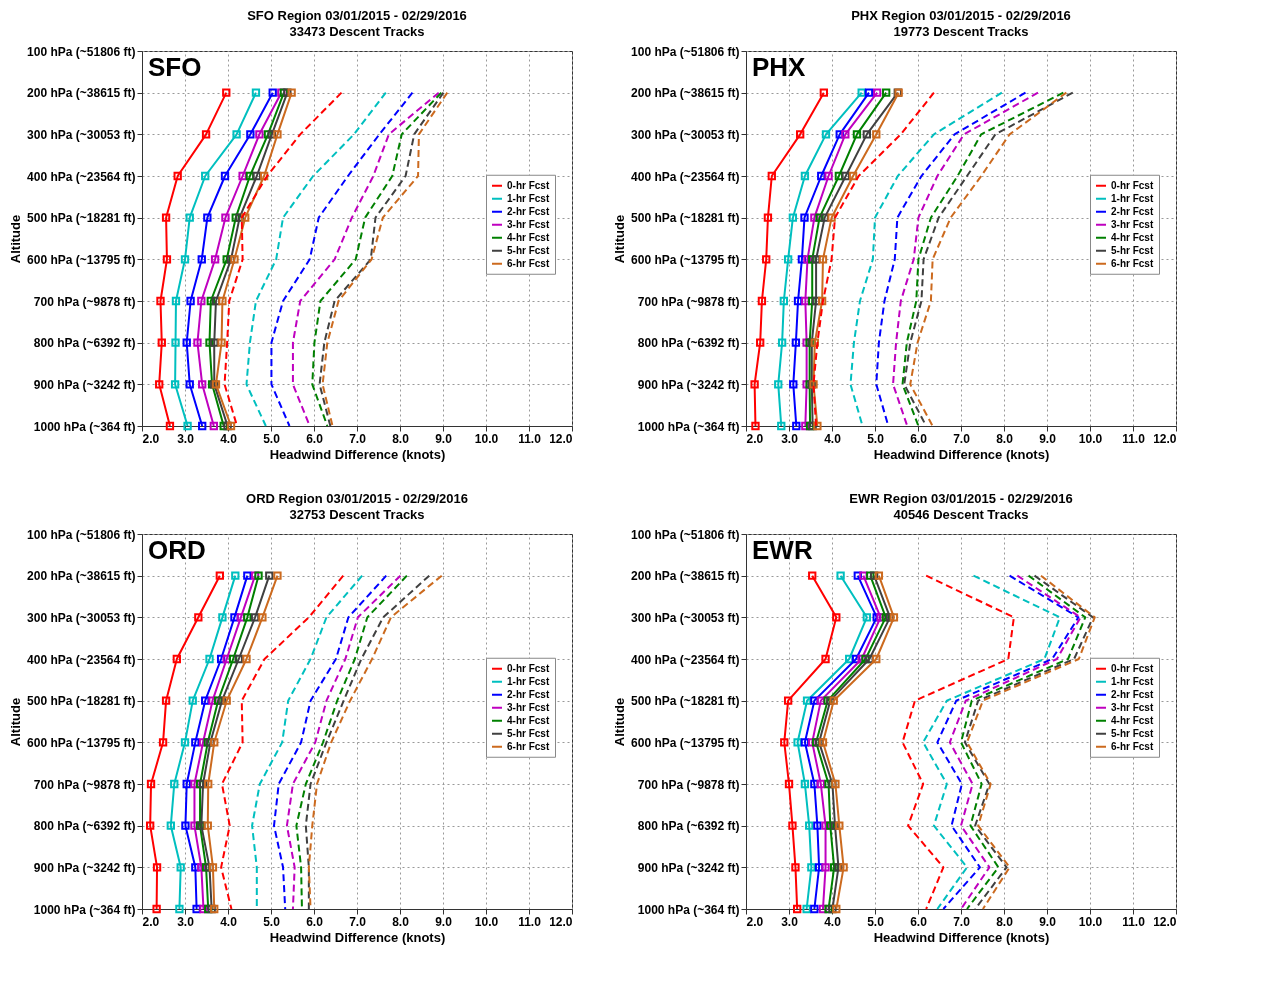 This screenshot has width=1282, height=986. I want to click on legend-label: 5-hr Fcst, so click(528, 250).